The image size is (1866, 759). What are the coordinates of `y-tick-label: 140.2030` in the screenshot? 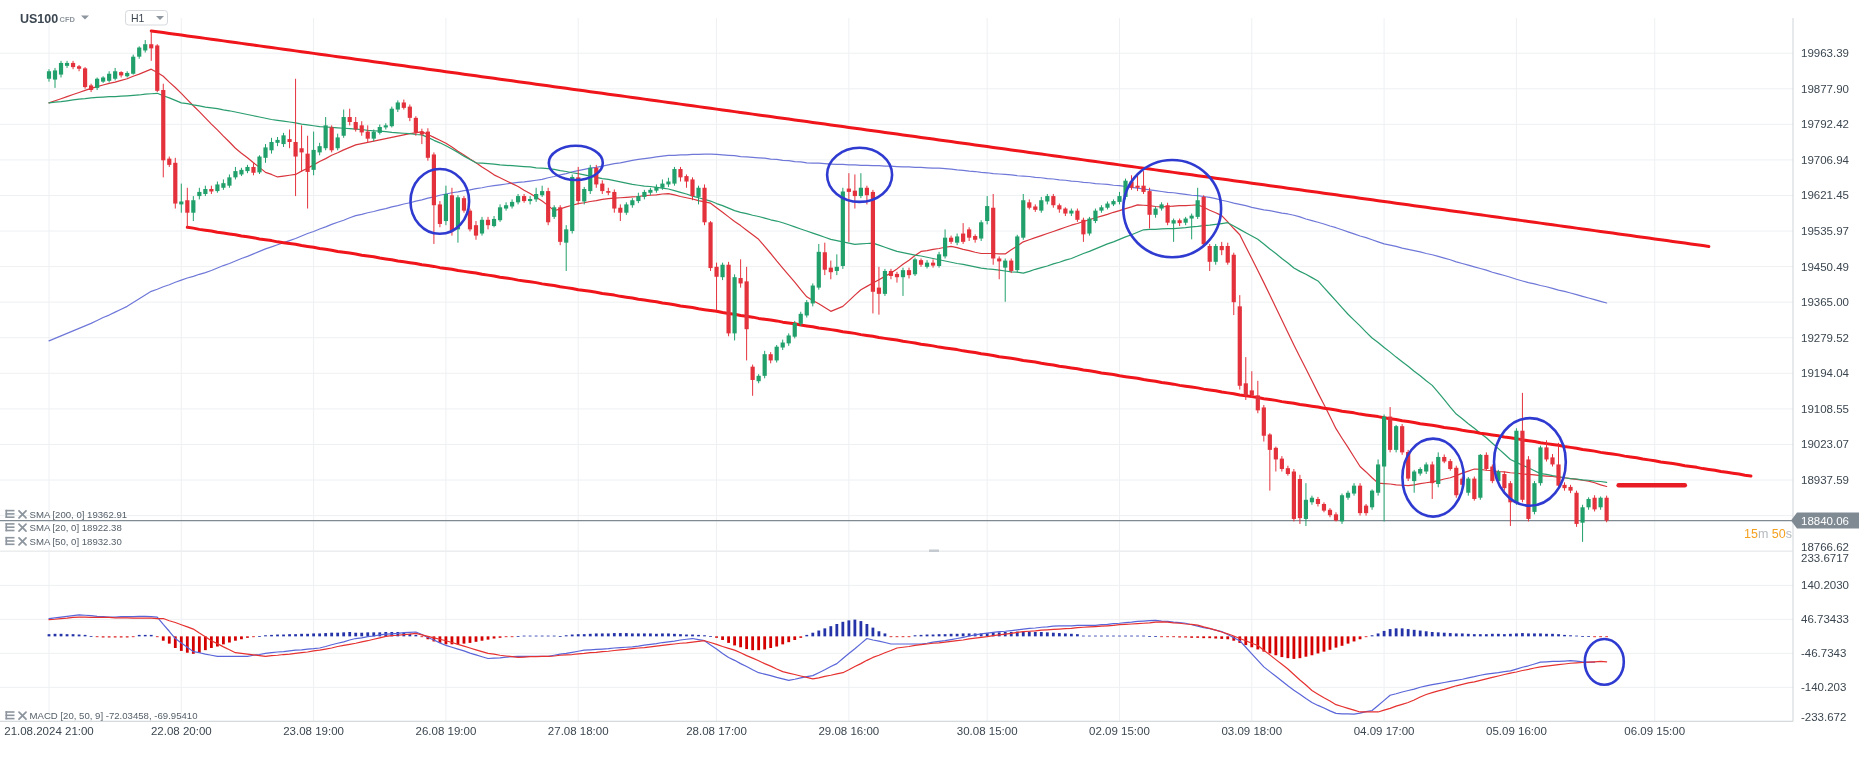 It's located at (1825, 585).